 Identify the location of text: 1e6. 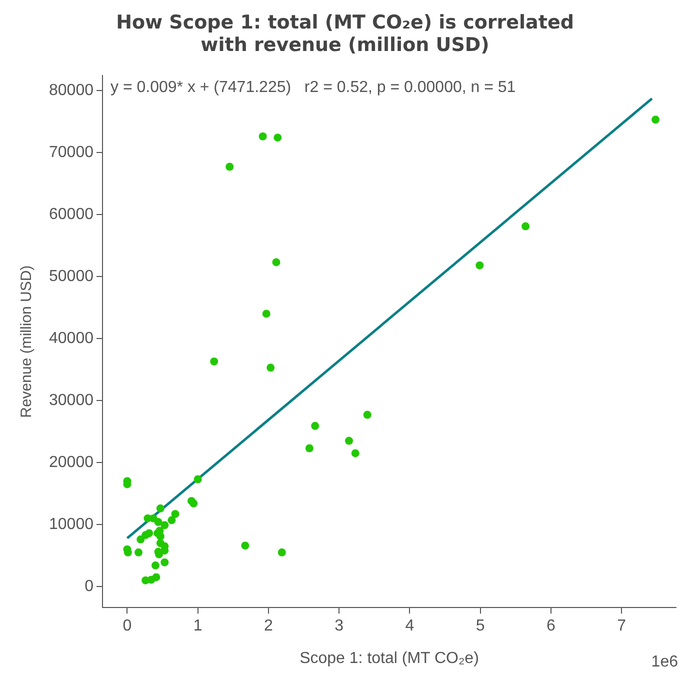
(664, 661).